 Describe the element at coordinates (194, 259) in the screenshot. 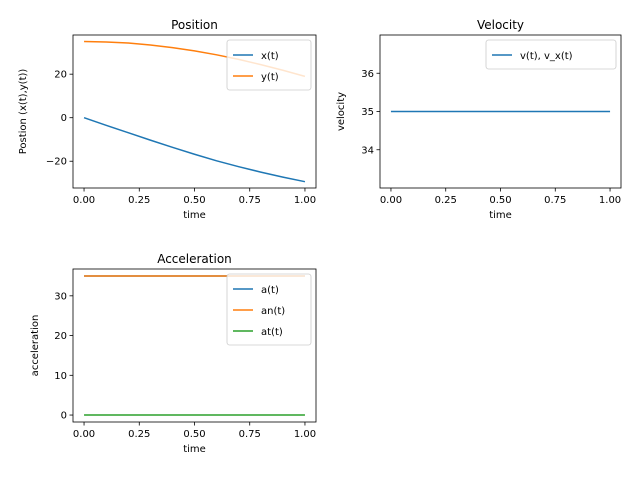

I see `chart-title: Acceleration` at that location.